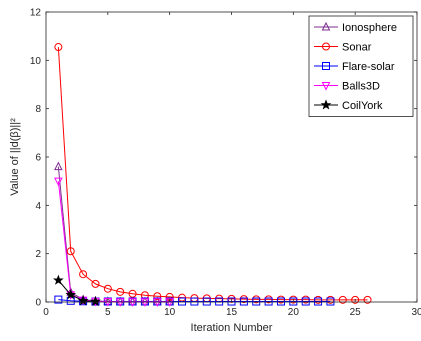 This screenshot has width=421, height=341. Describe the element at coordinates (36, 13) in the screenshot. I see `y-tick-label: 12` at that location.